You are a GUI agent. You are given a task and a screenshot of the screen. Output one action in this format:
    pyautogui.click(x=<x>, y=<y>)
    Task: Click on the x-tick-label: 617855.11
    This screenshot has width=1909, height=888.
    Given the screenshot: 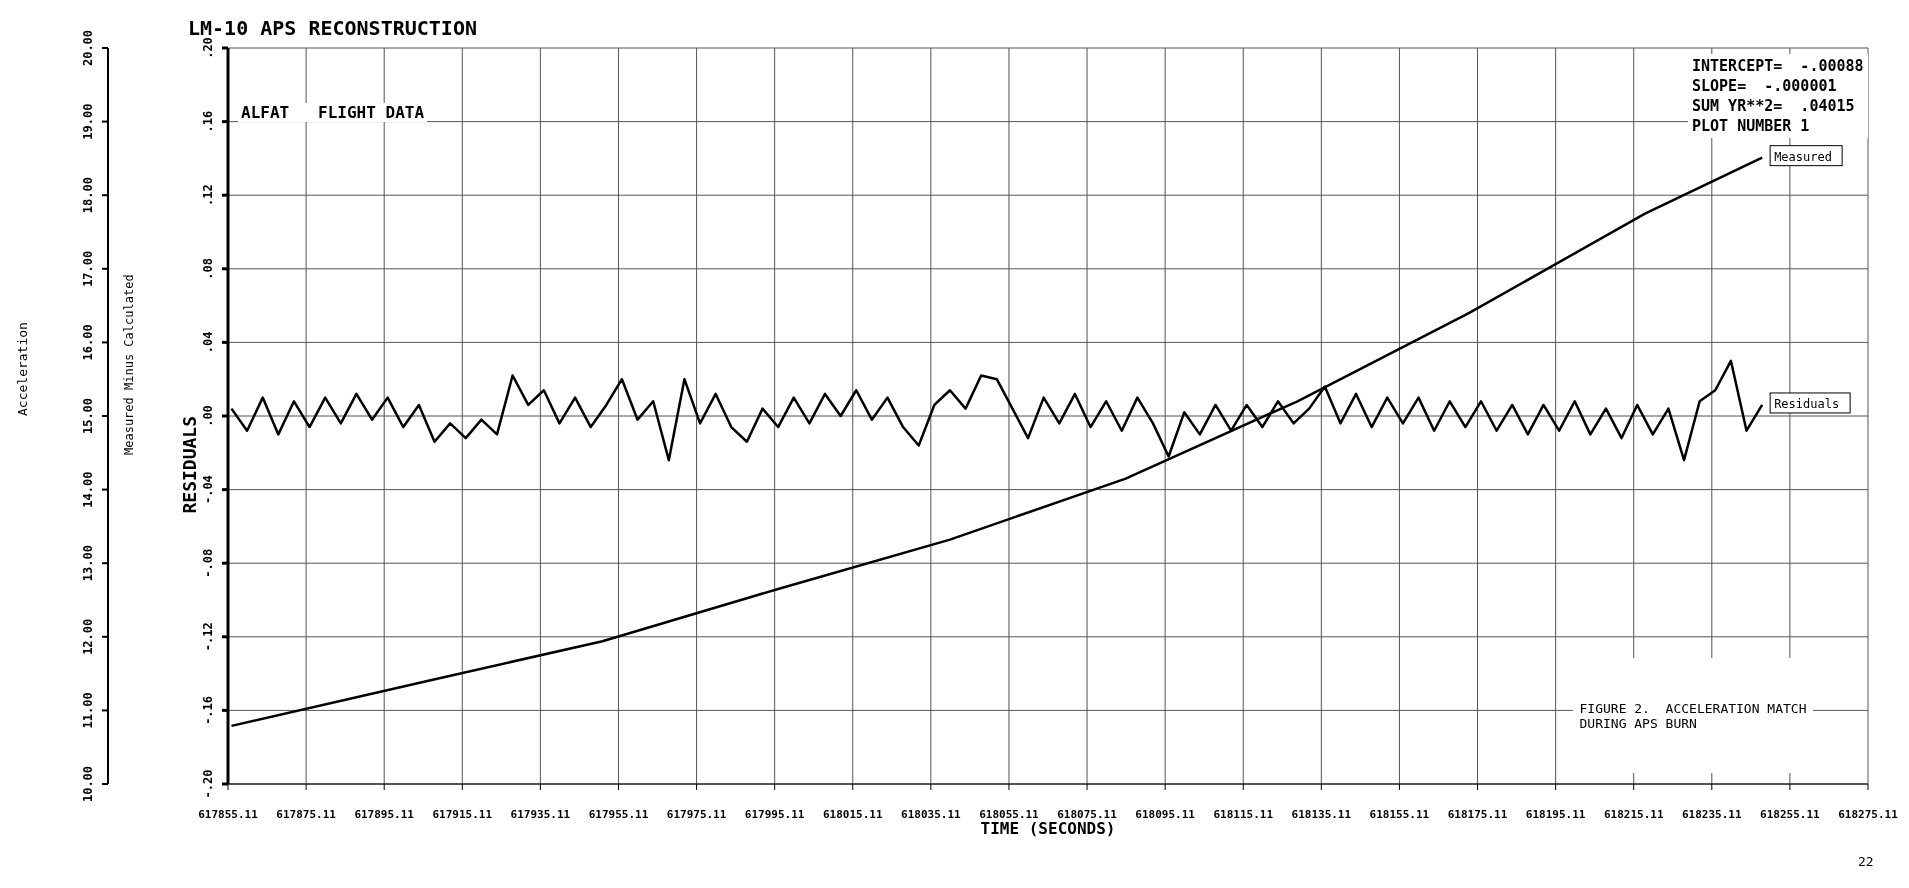 What is the action you would take?
    pyautogui.click(x=228, y=814)
    